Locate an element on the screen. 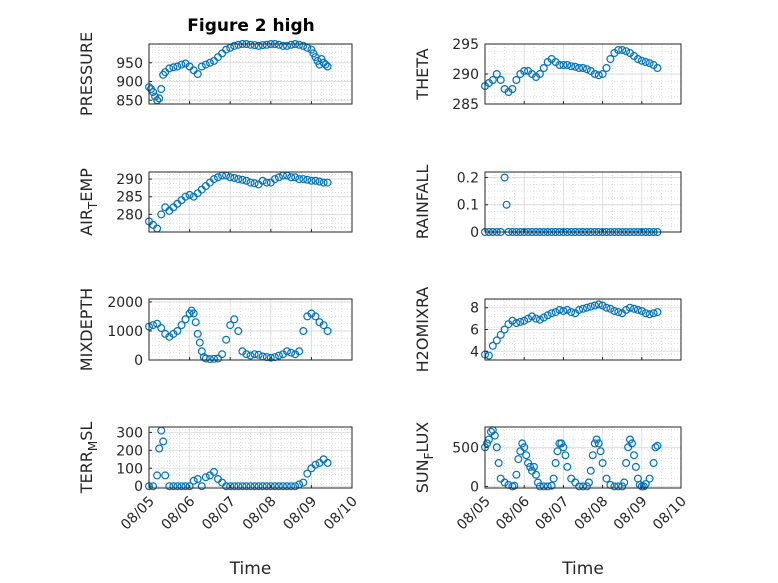  y-axis-label: MIXDEPTH is located at coordinates (86, 329).